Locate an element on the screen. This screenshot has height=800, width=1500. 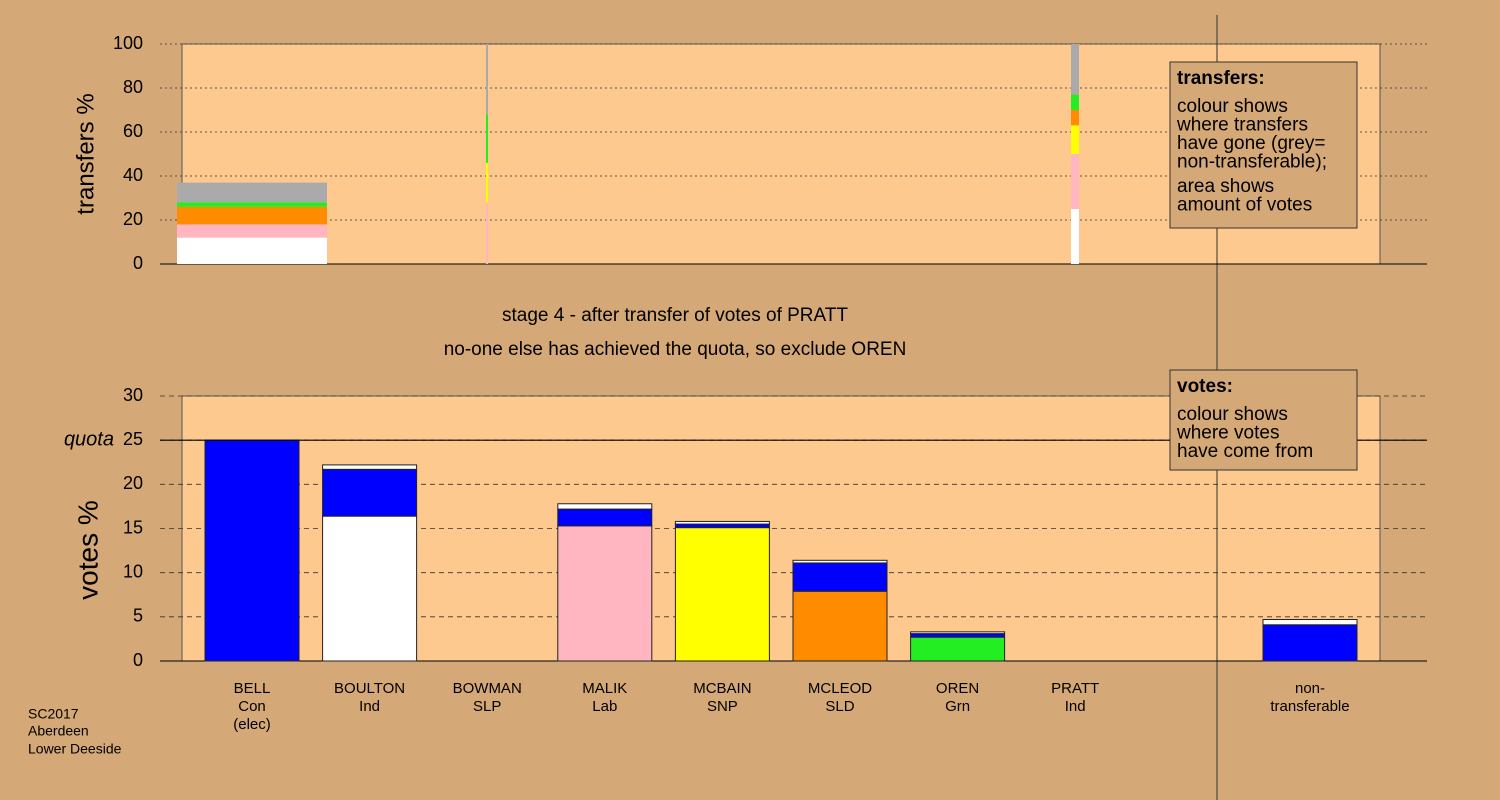
note-text: amount of votes is located at coordinates (1244, 205).